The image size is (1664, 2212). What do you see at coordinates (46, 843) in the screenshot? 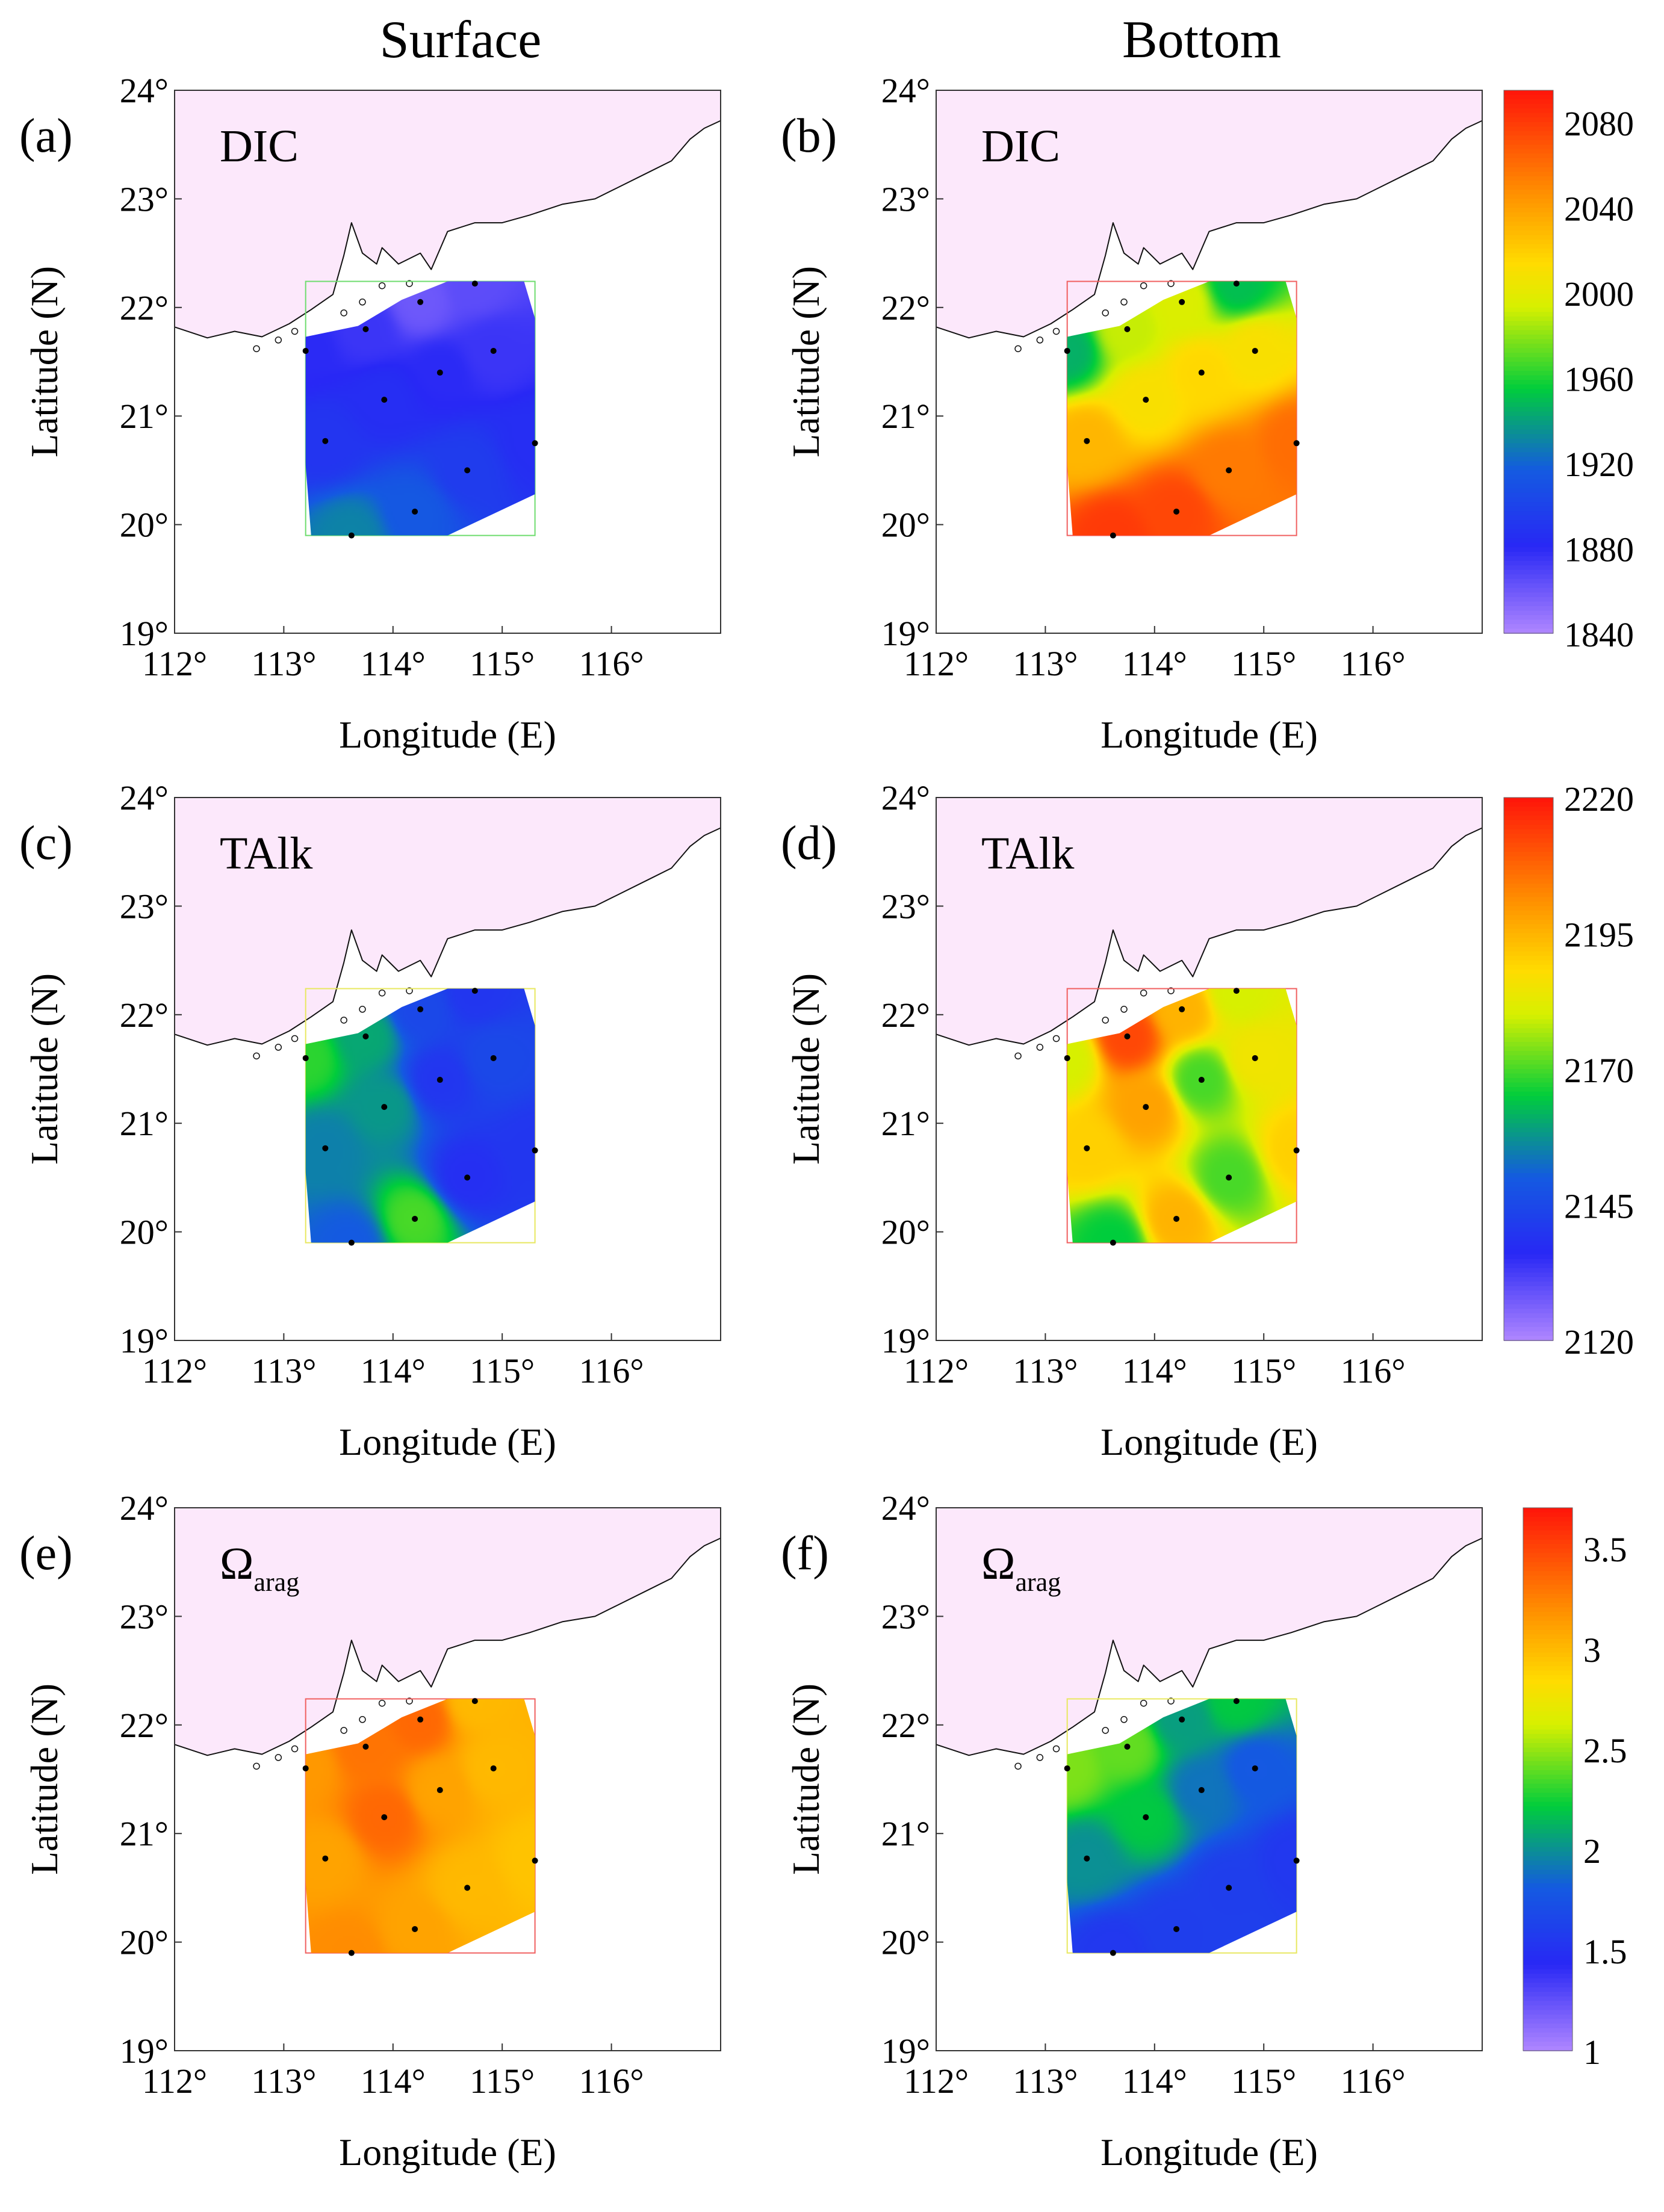
I see `panel-label: (c)` at bounding box center [46, 843].